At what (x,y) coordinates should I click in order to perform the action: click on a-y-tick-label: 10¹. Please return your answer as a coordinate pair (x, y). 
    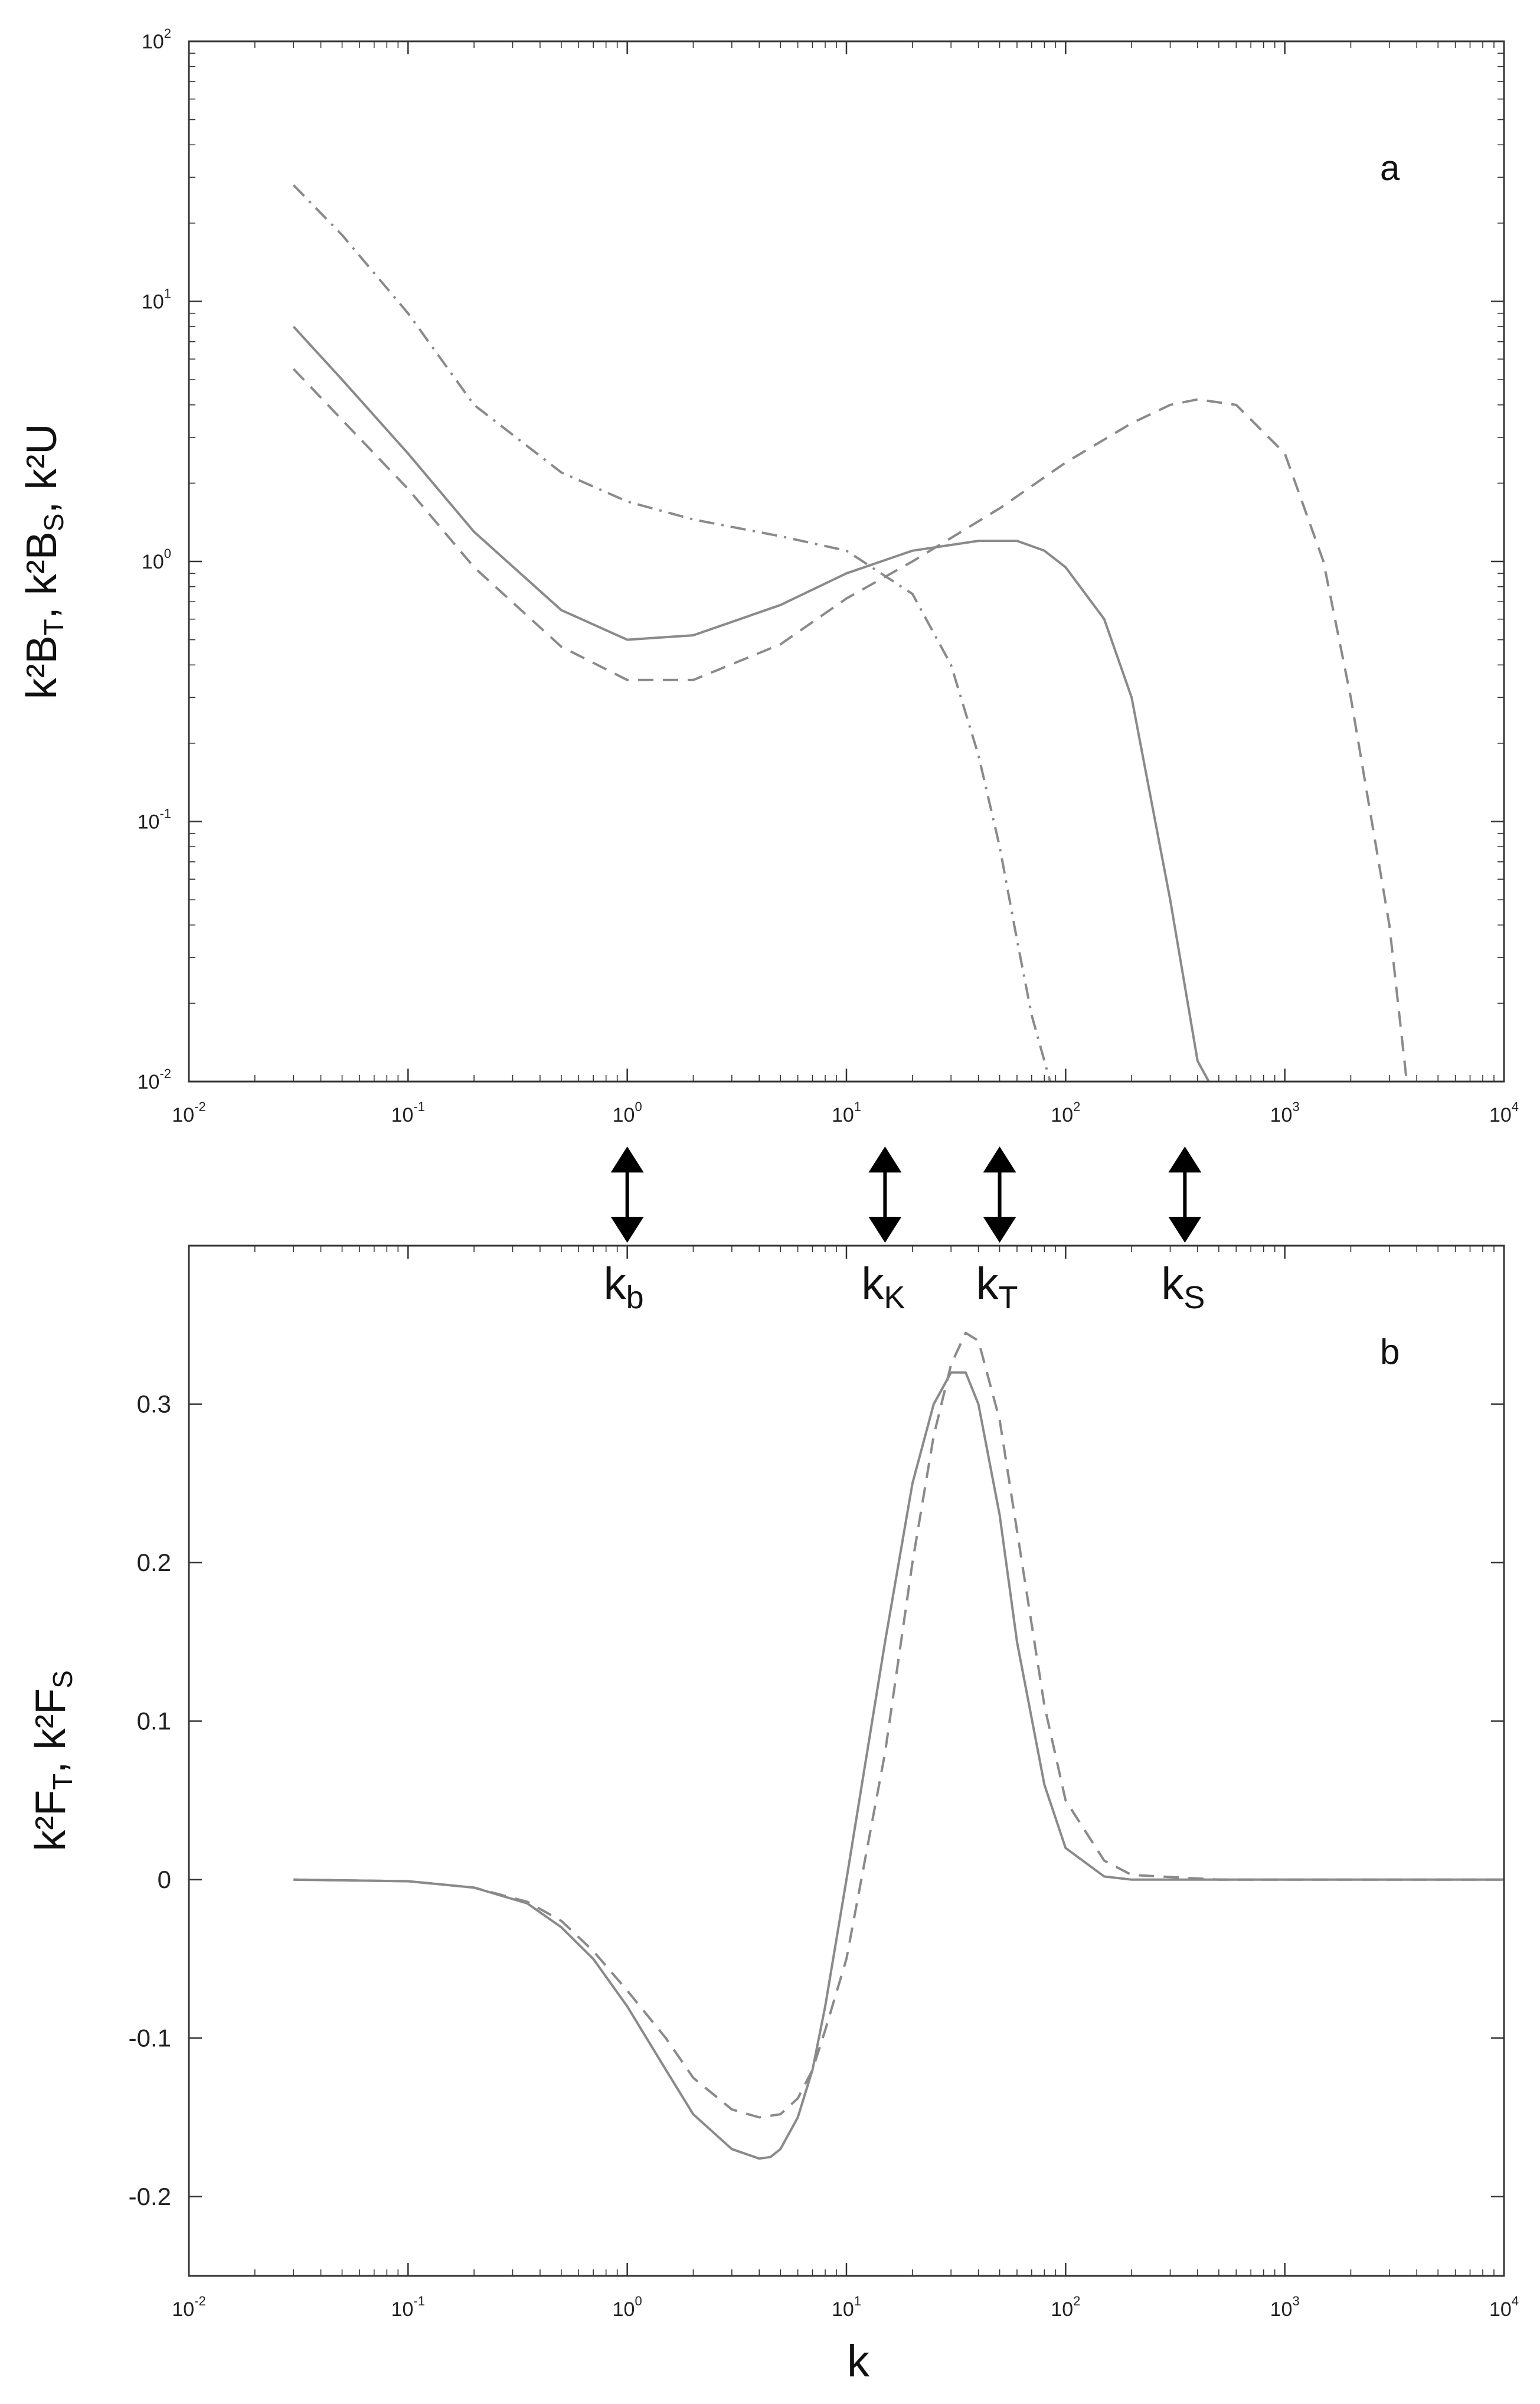
    Looking at the image, I should click on (156, 299).